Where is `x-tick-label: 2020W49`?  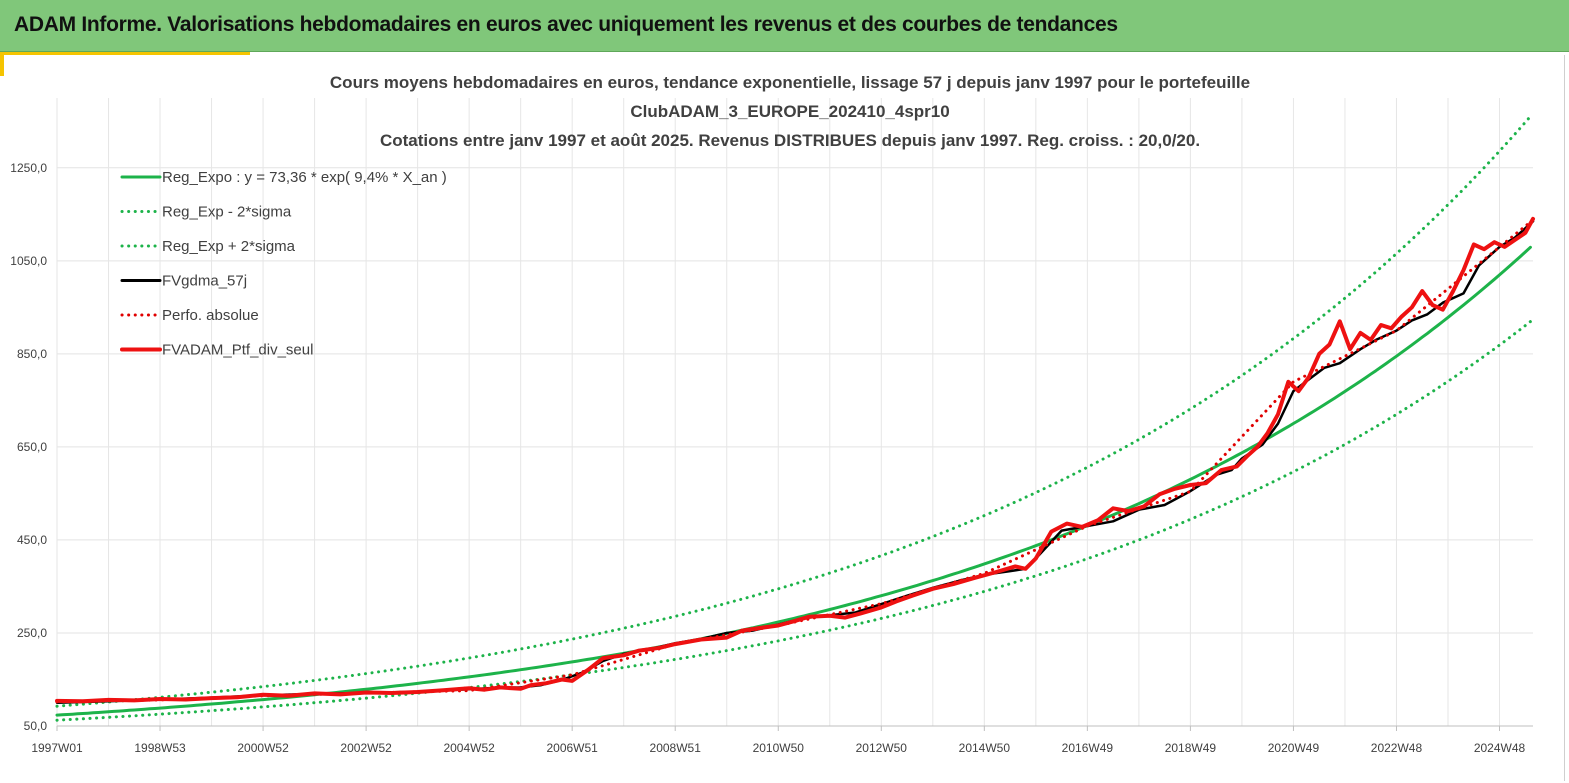
x-tick-label: 2020W49 is located at coordinates (1294, 748).